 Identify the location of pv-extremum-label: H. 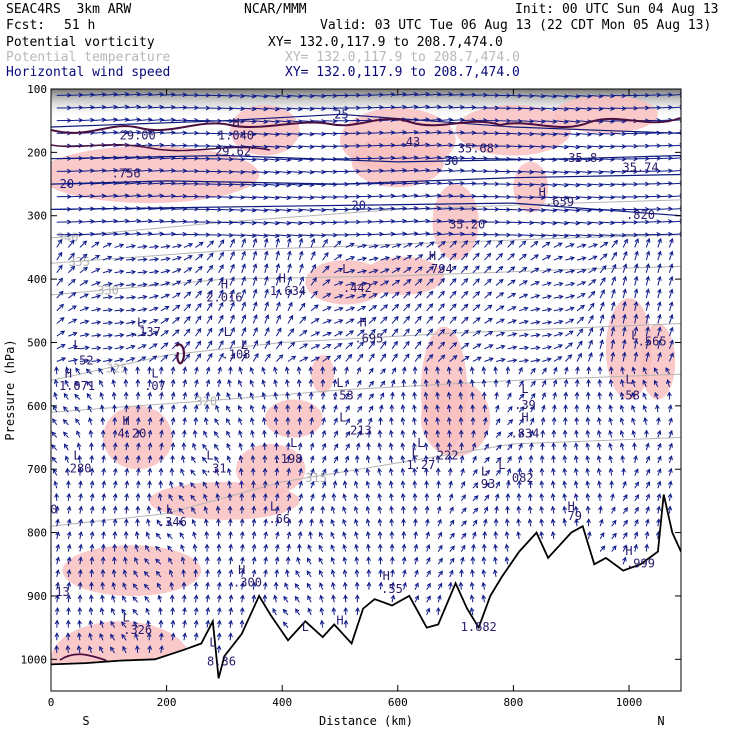
(224, 285).